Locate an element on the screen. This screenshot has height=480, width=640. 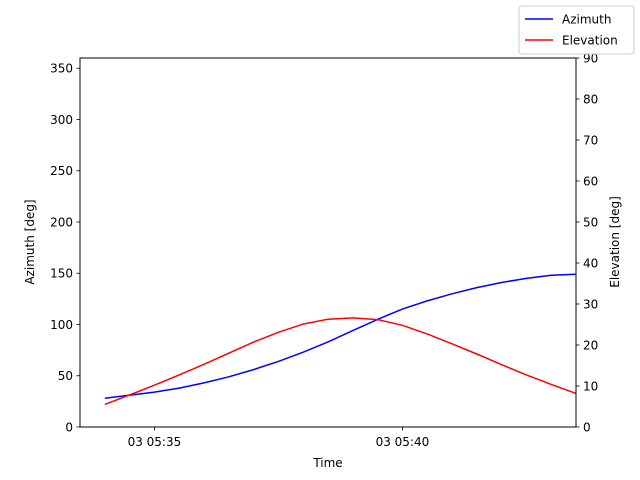
left-tick-label: 350 is located at coordinates (61, 69).